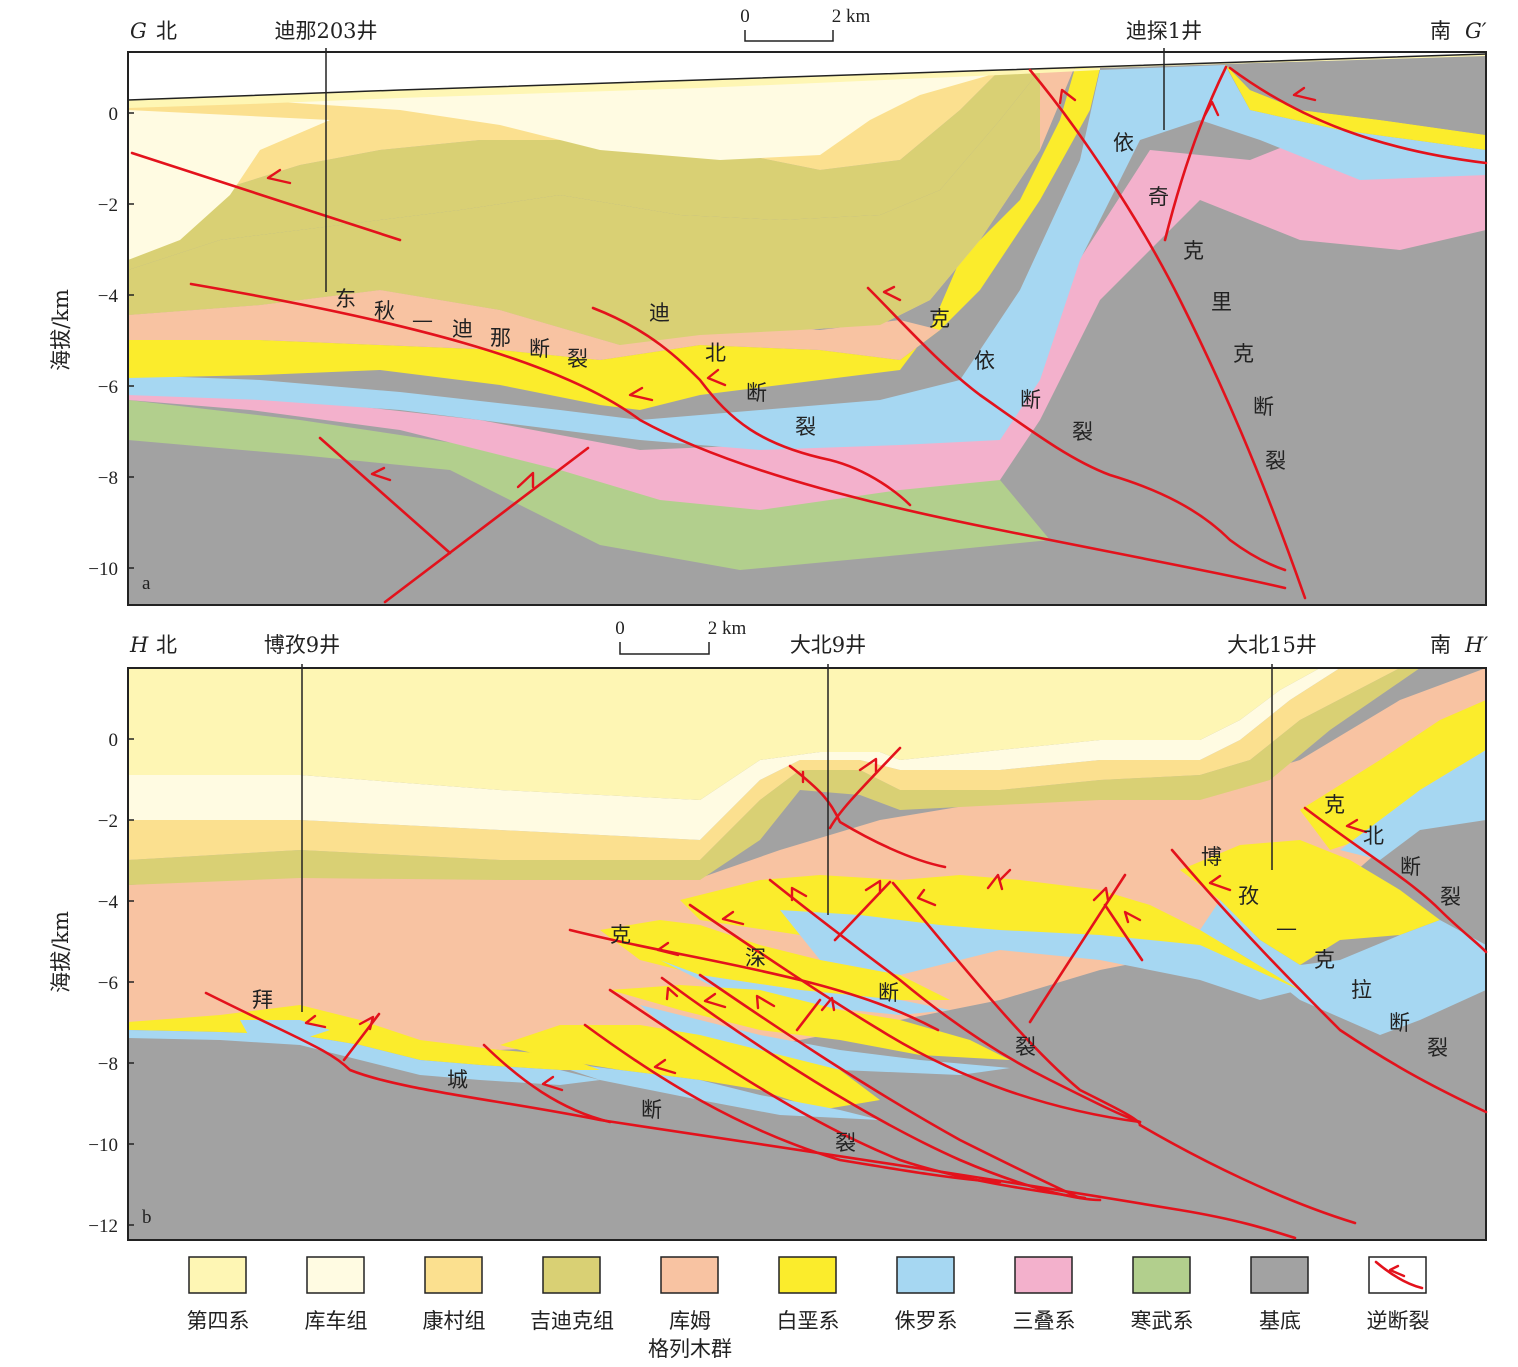  I want to click on keshen-char-3: 裂, so click(1025, 1047).